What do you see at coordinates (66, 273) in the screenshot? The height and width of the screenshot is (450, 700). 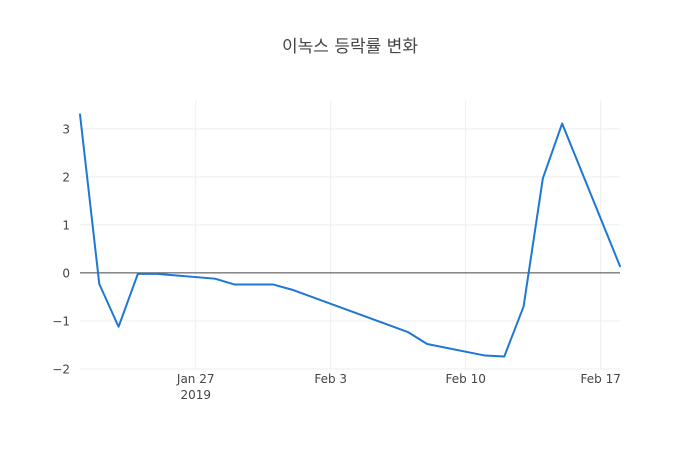 I see `y-tick-label: 0` at bounding box center [66, 273].